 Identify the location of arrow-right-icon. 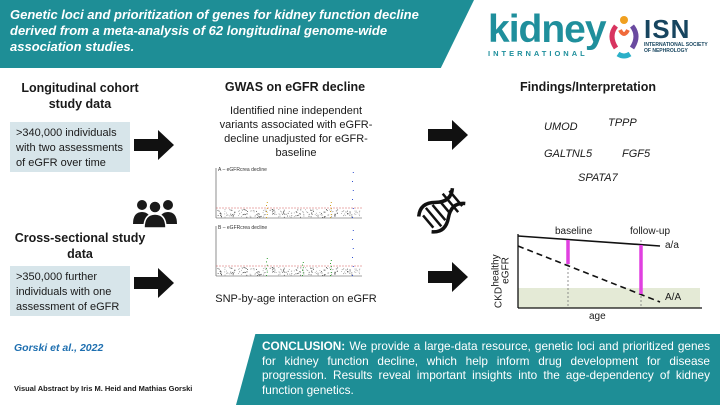
(154, 283).